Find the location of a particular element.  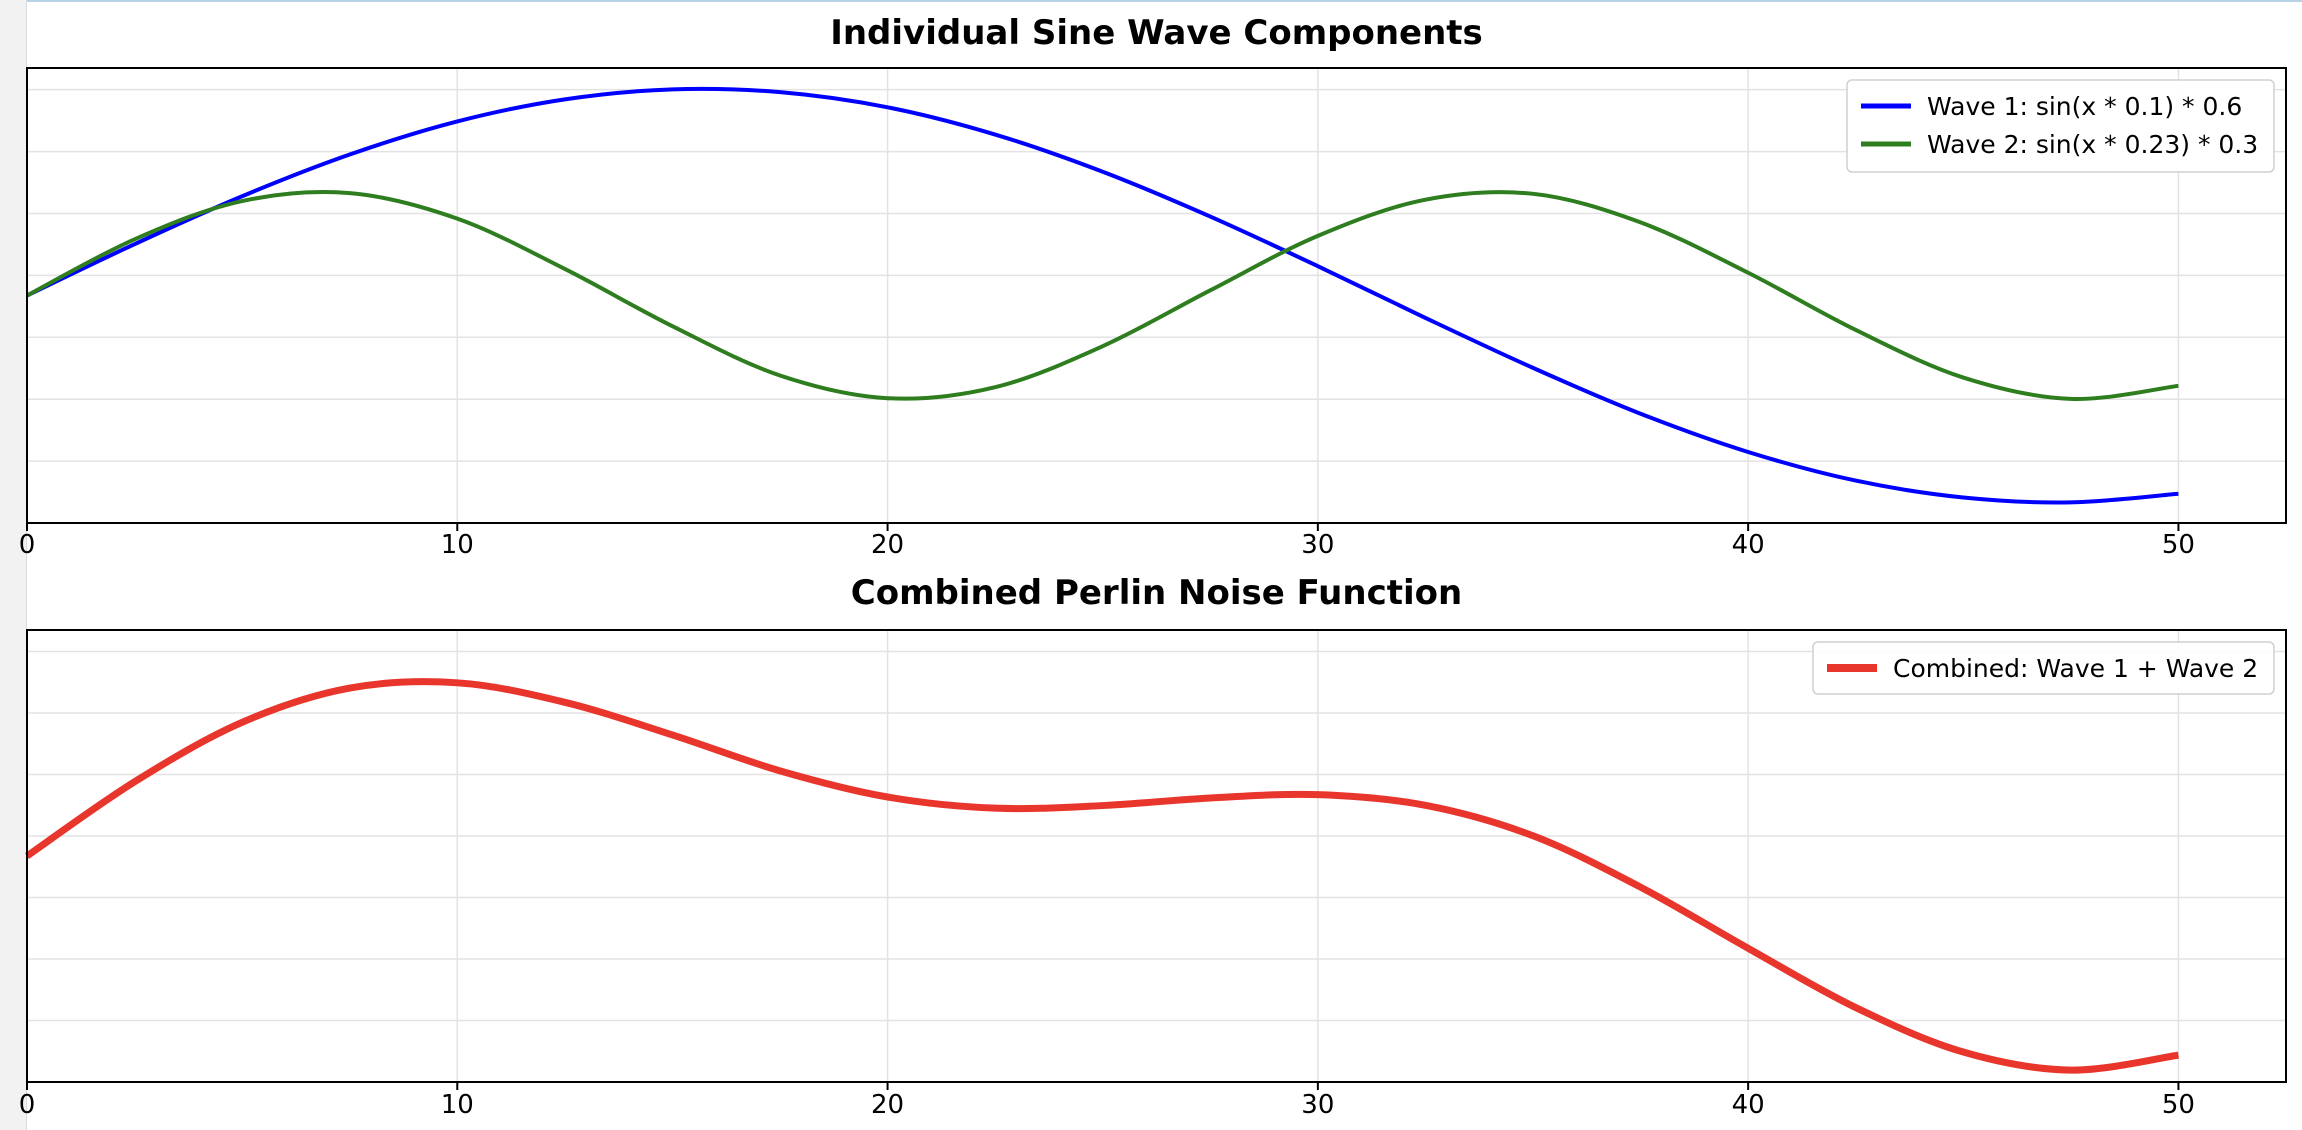

left-scroll-strip is located at coordinates (13, 565).